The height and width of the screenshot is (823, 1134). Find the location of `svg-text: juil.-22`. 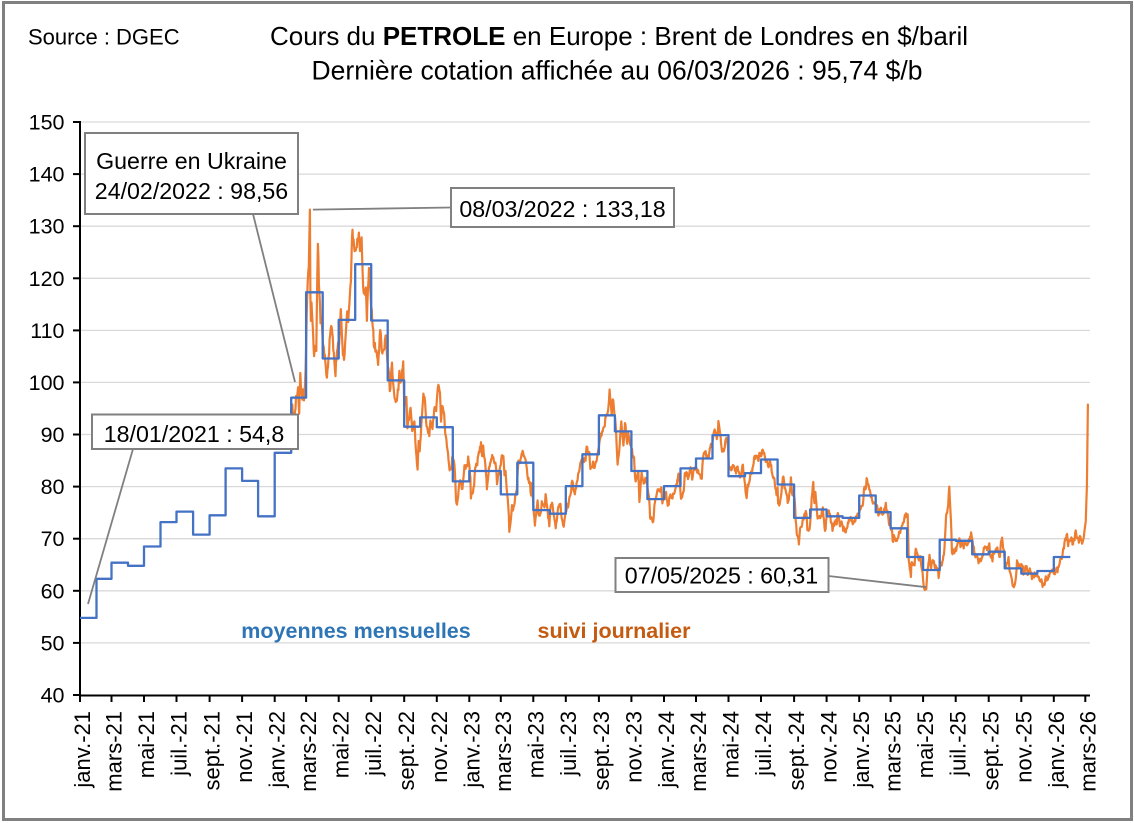

svg-text: juil.-22 is located at coordinates (373, 744).